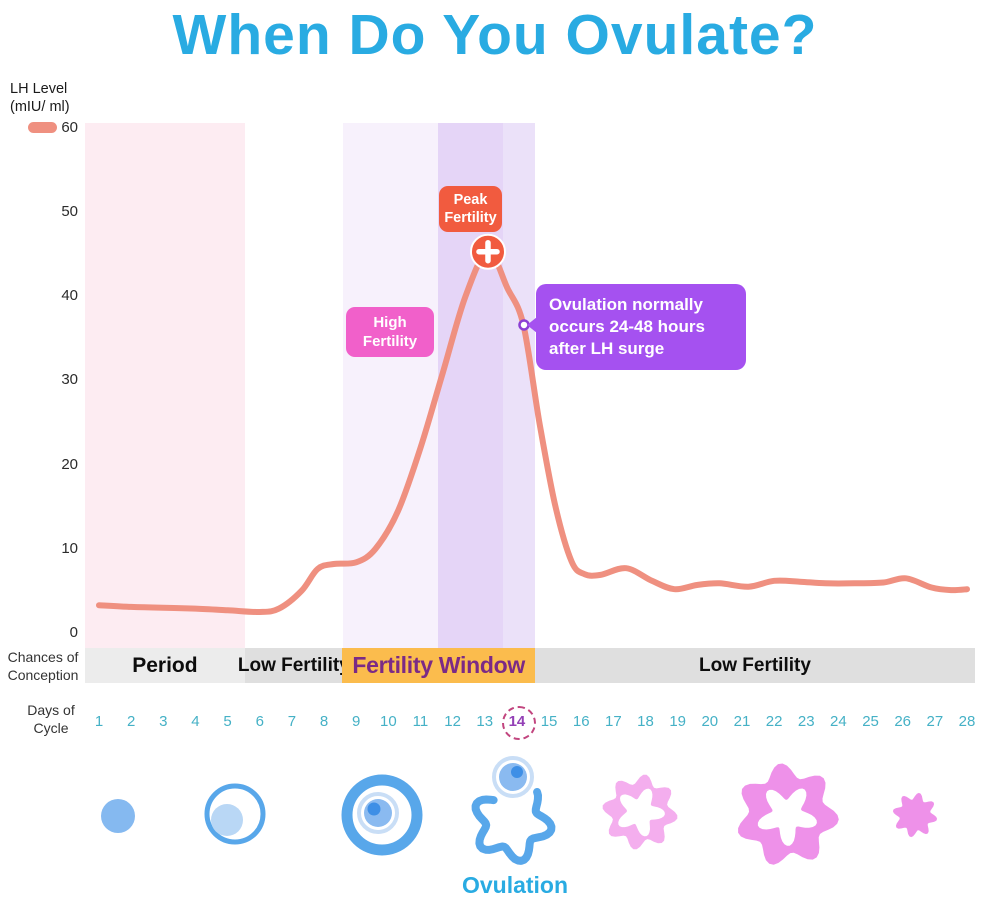 The height and width of the screenshot is (901, 990). Describe the element at coordinates (69, 548) in the screenshot. I see `y-tick-10: 10` at that location.